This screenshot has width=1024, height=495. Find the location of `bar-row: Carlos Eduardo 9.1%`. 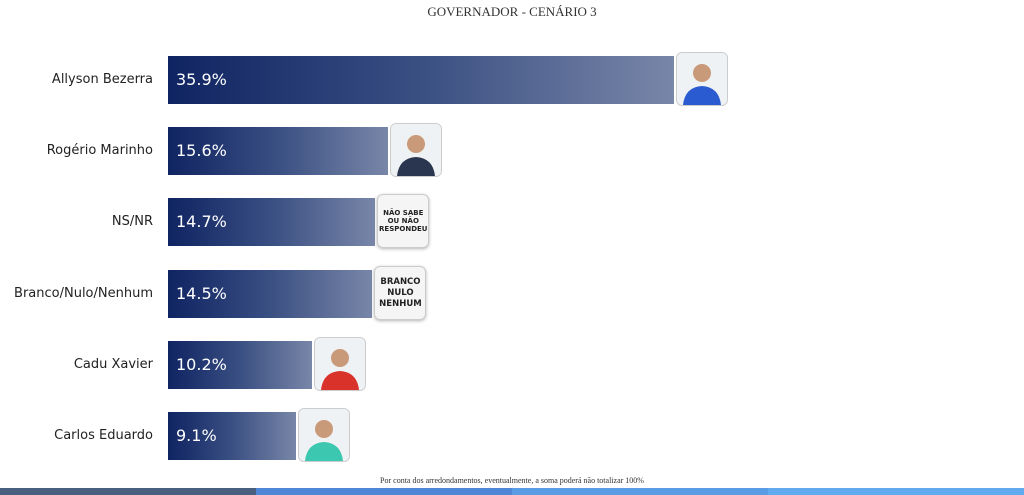

bar-row: Carlos Eduardo 9.1% is located at coordinates (512, 435).